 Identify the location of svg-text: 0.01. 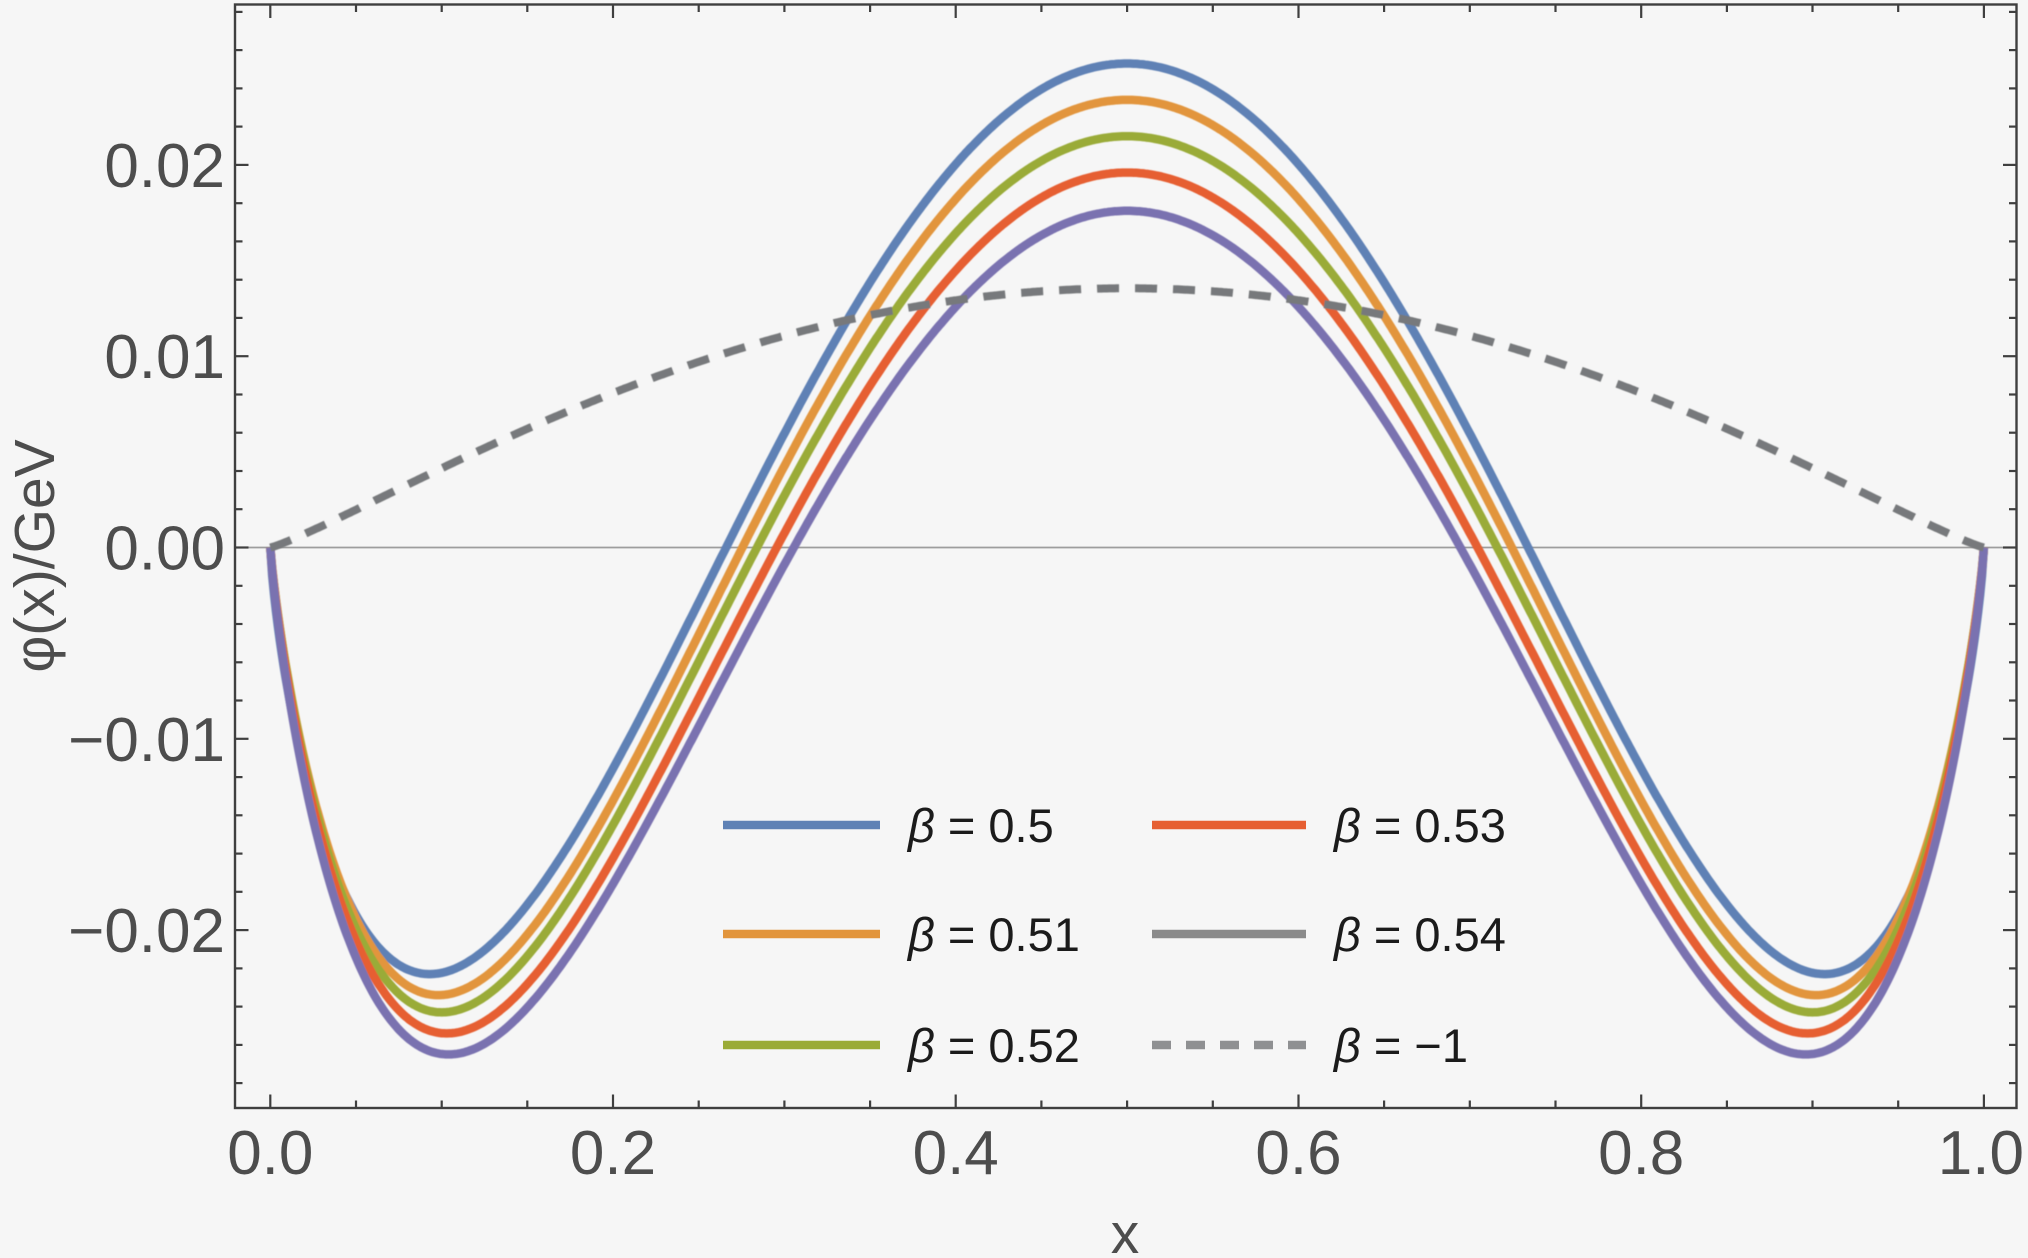
(164, 357).